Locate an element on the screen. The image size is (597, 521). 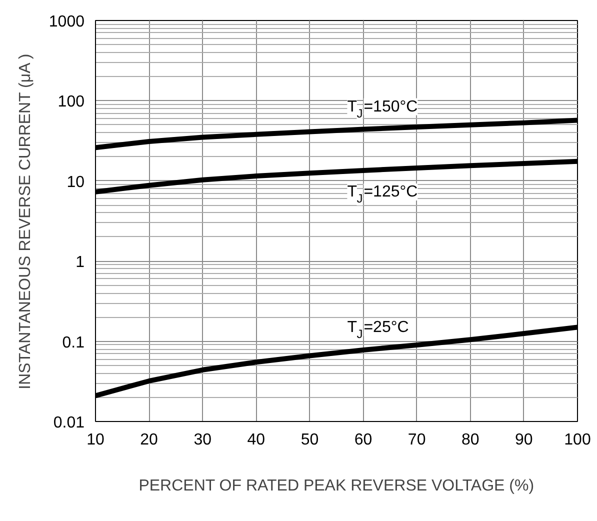
x-tick-label: 40 is located at coordinates (256, 440).